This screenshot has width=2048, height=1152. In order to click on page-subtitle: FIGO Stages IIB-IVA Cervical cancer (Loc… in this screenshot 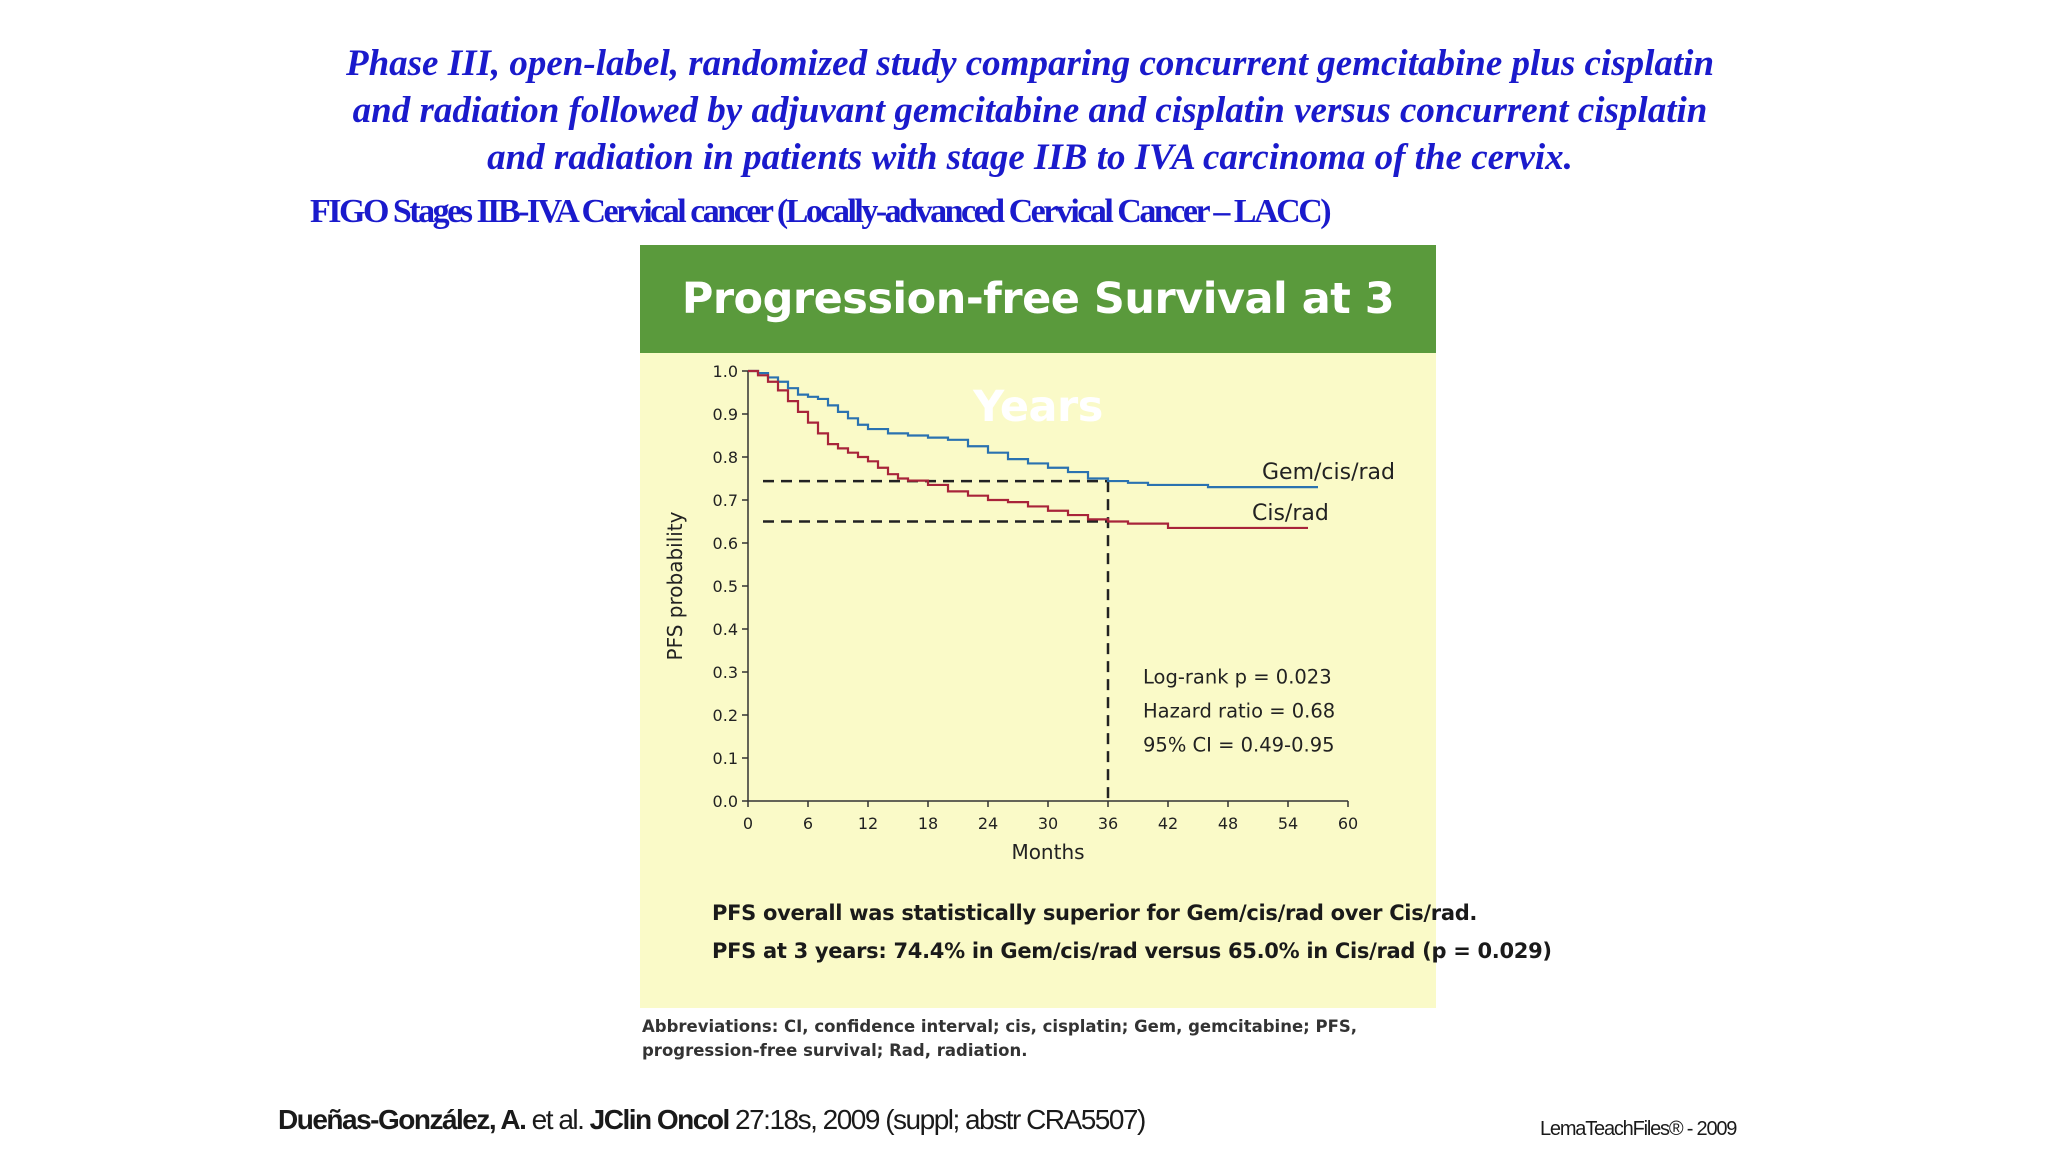, I will do `click(821, 211)`.